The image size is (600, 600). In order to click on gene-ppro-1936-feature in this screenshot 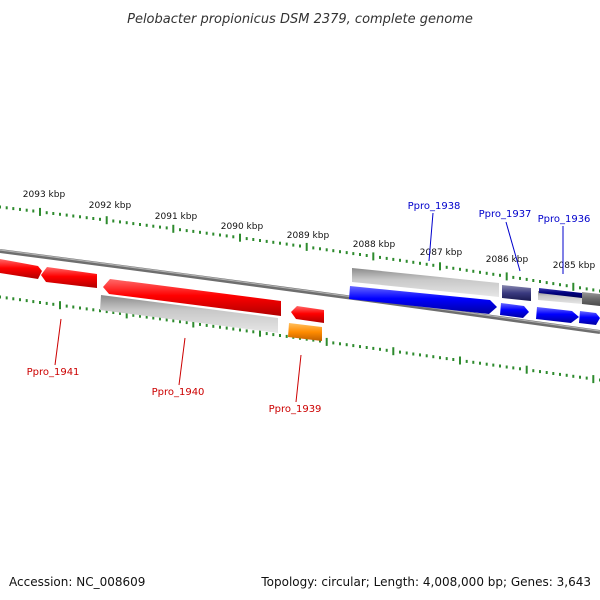, I will do `click(560, 293)`.